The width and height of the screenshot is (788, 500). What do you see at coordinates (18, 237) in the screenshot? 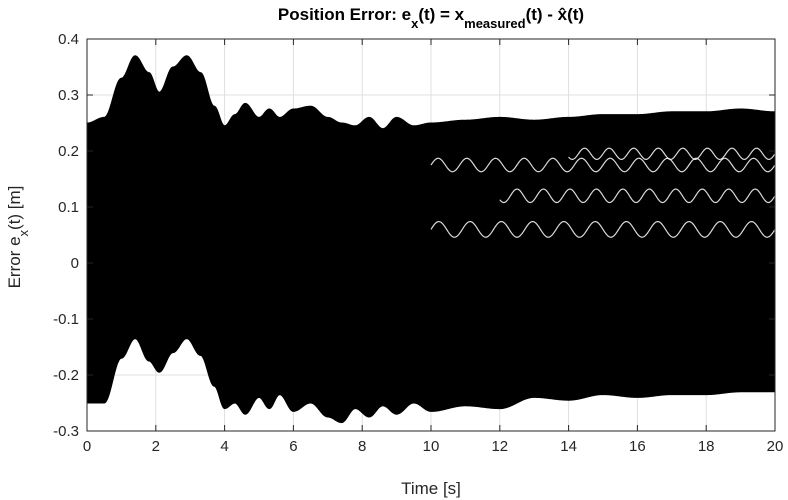
I see `y-axis-label: Error ex(t) [m]` at bounding box center [18, 237].